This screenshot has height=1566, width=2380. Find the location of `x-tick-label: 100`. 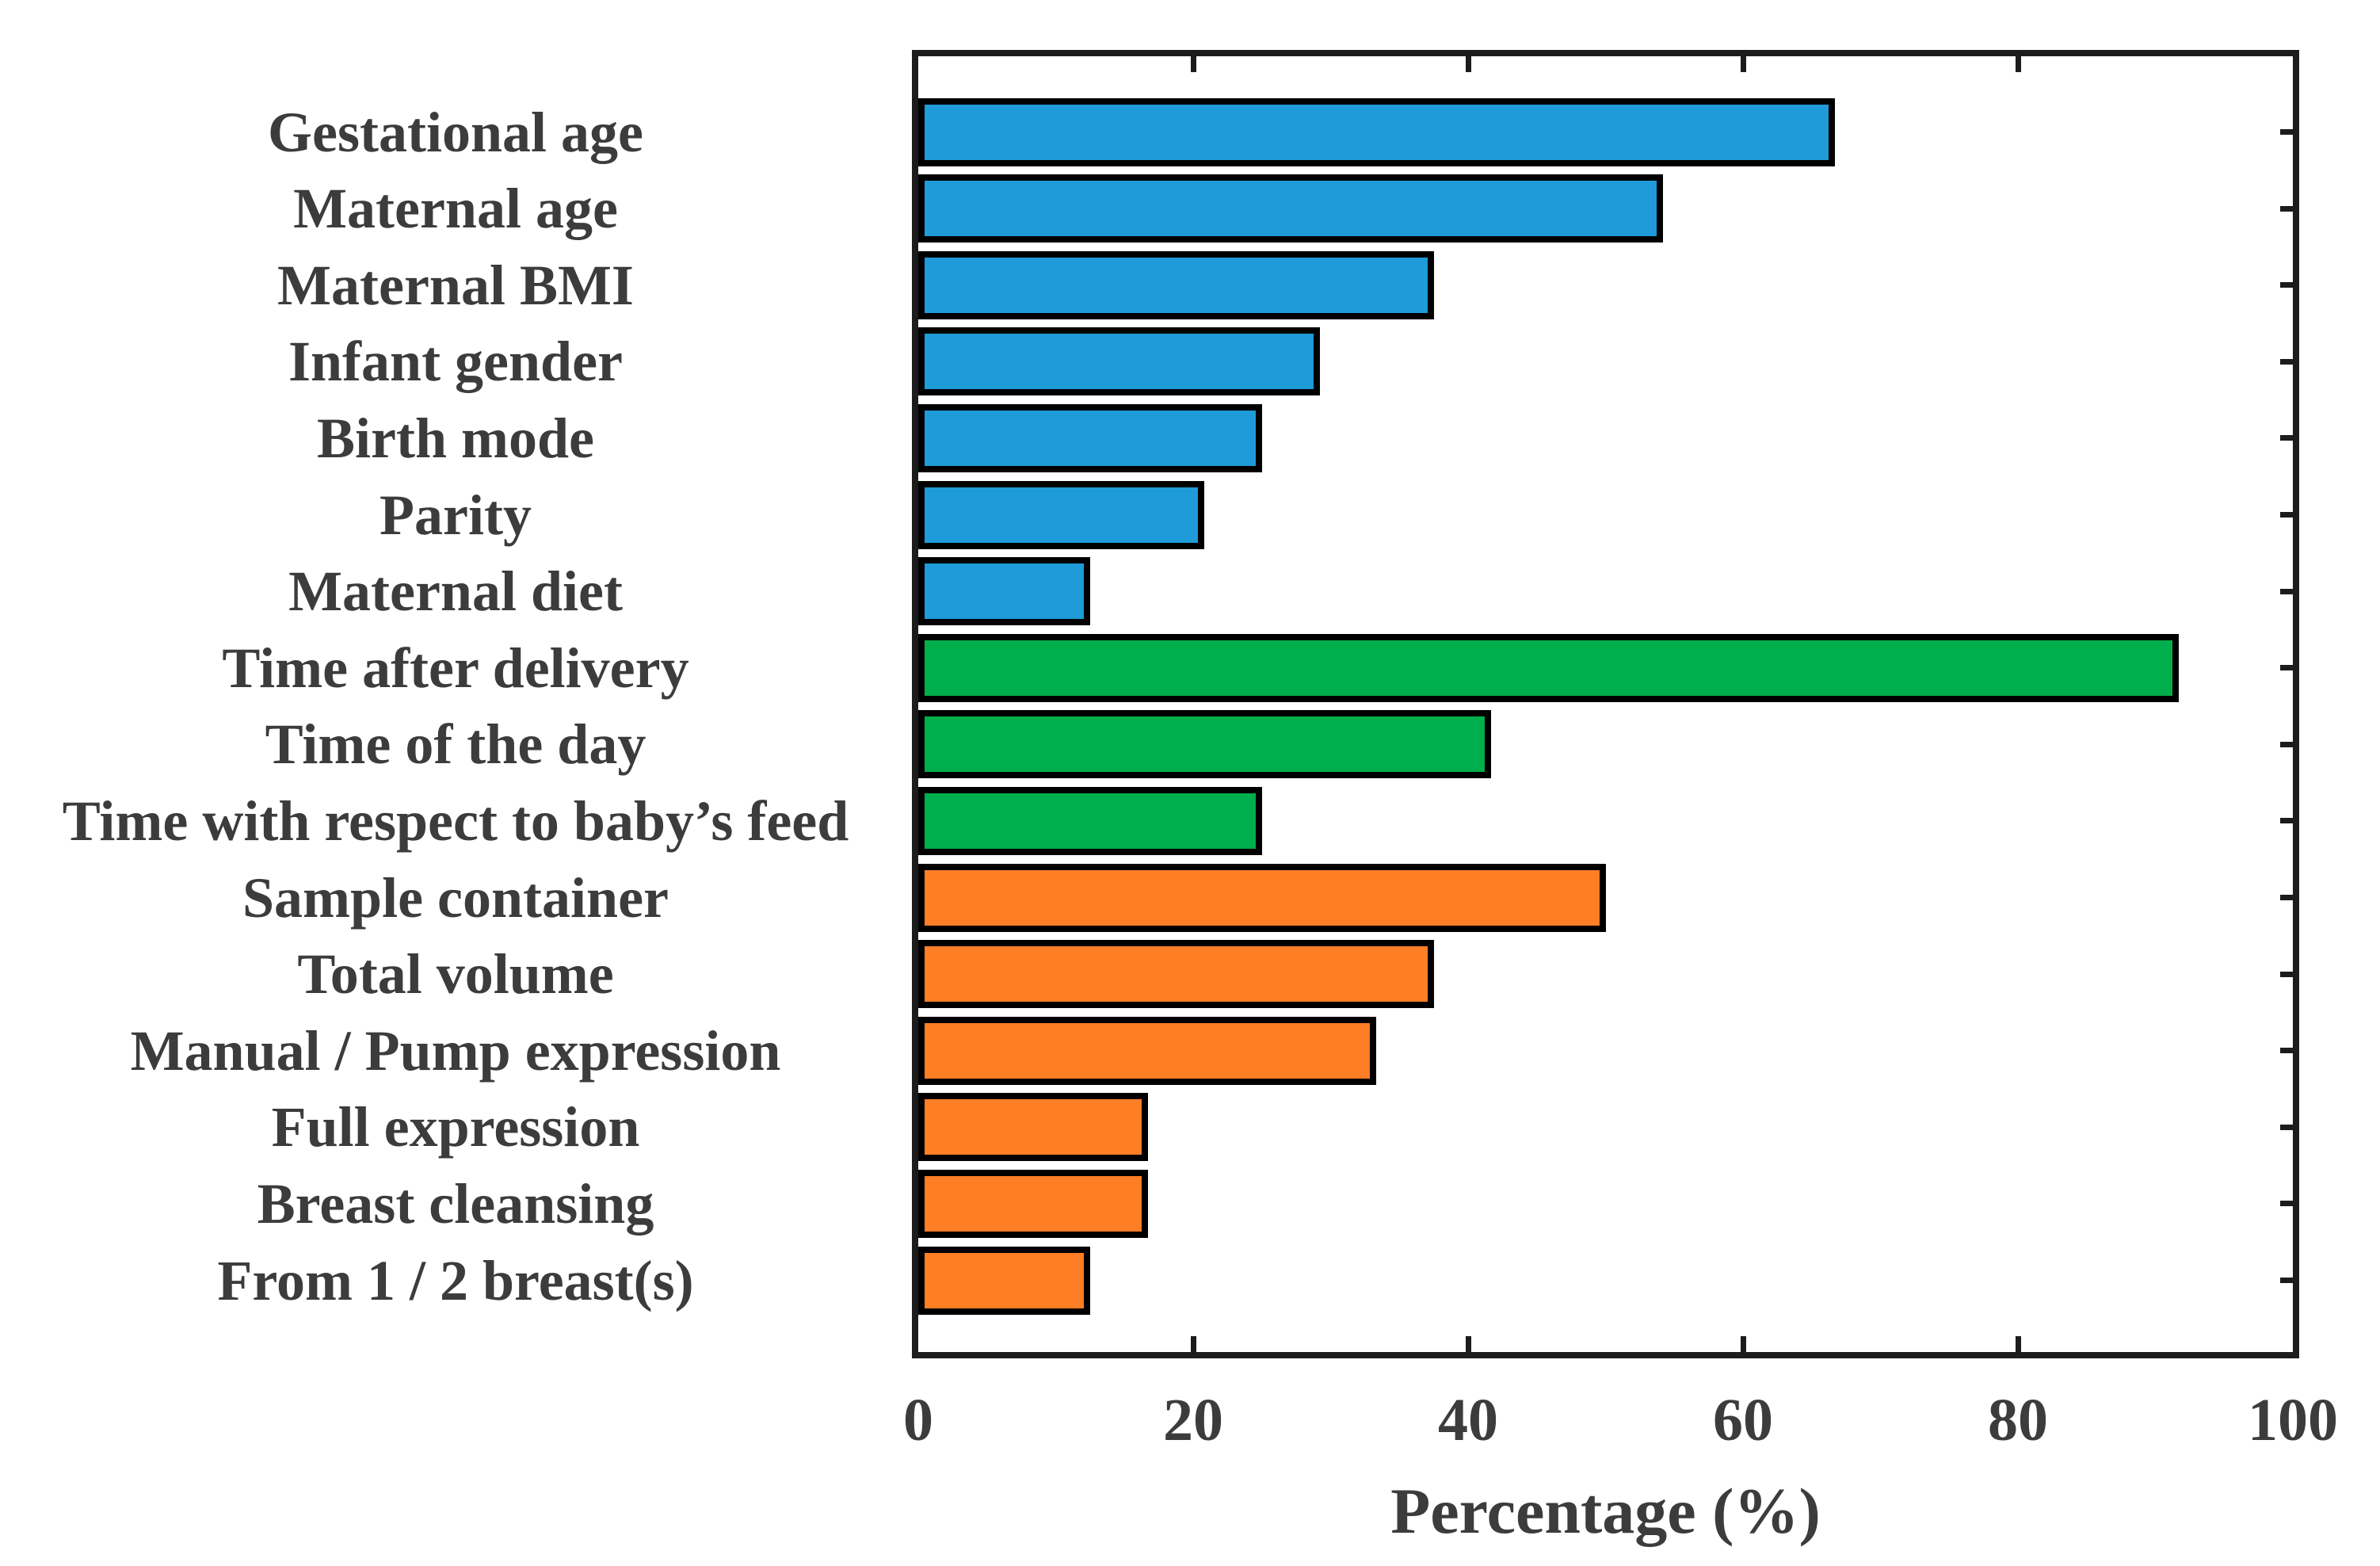

x-tick-label: 100 is located at coordinates (2293, 1420).